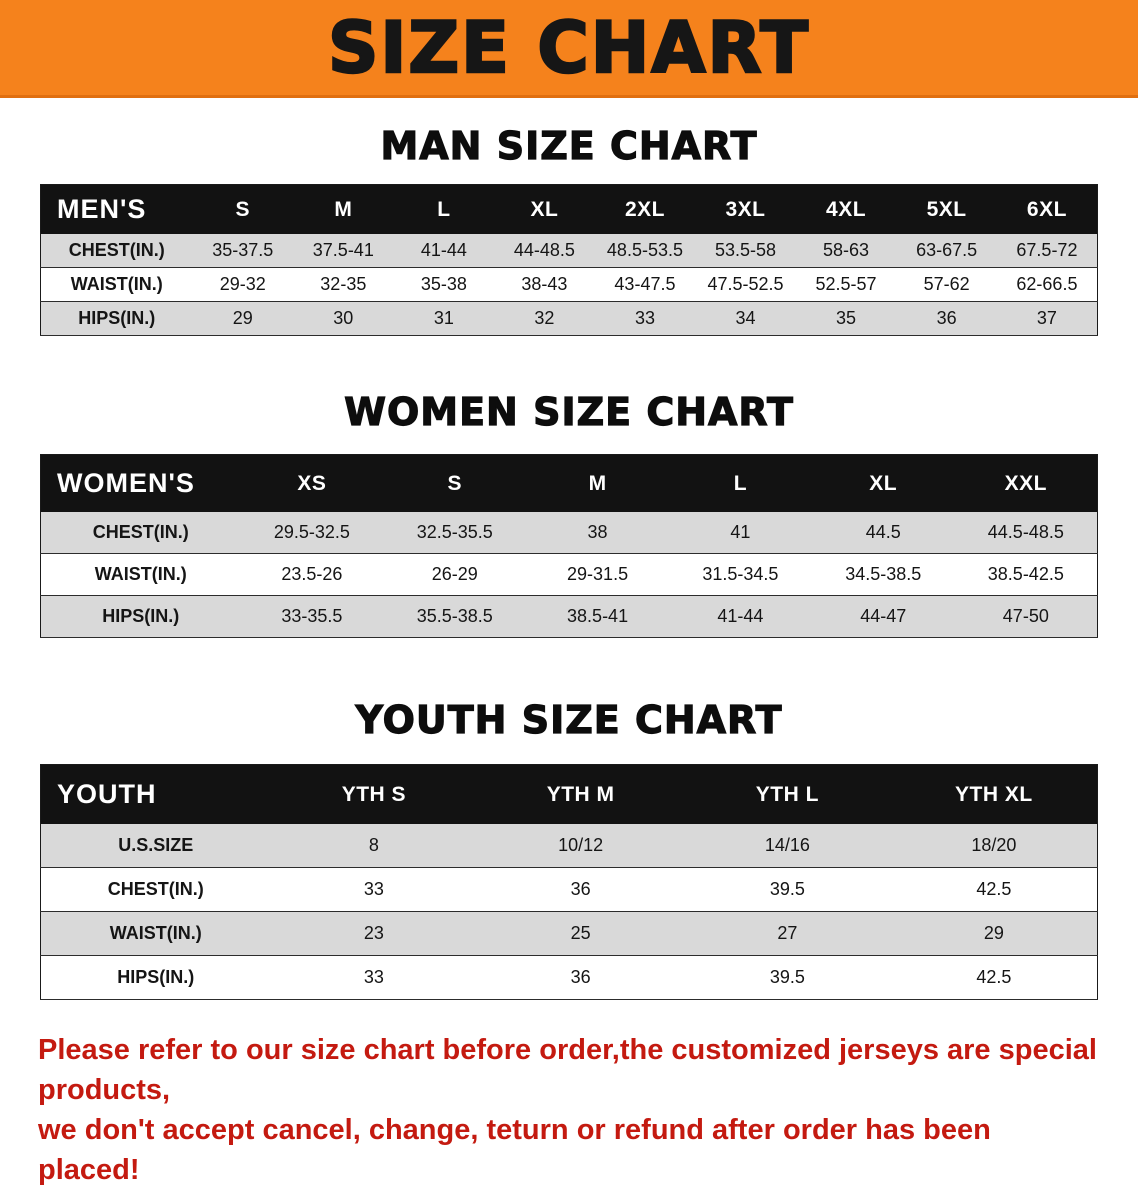 Image resolution: width=1138 pixels, height=1190 pixels. I want to click on table-cell: 62-66.5, so click(1047, 284).